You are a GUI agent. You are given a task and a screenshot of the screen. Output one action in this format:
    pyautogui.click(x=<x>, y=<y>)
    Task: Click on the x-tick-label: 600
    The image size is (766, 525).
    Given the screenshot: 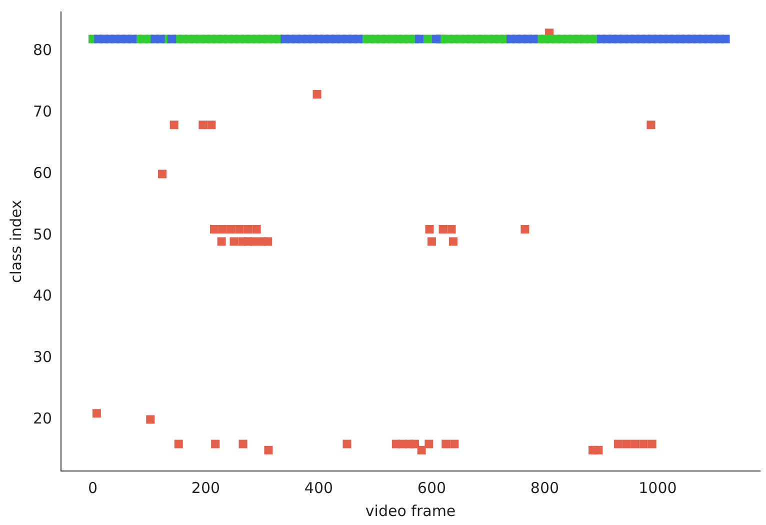 What is the action you would take?
    pyautogui.click(x=431, y=487)
    